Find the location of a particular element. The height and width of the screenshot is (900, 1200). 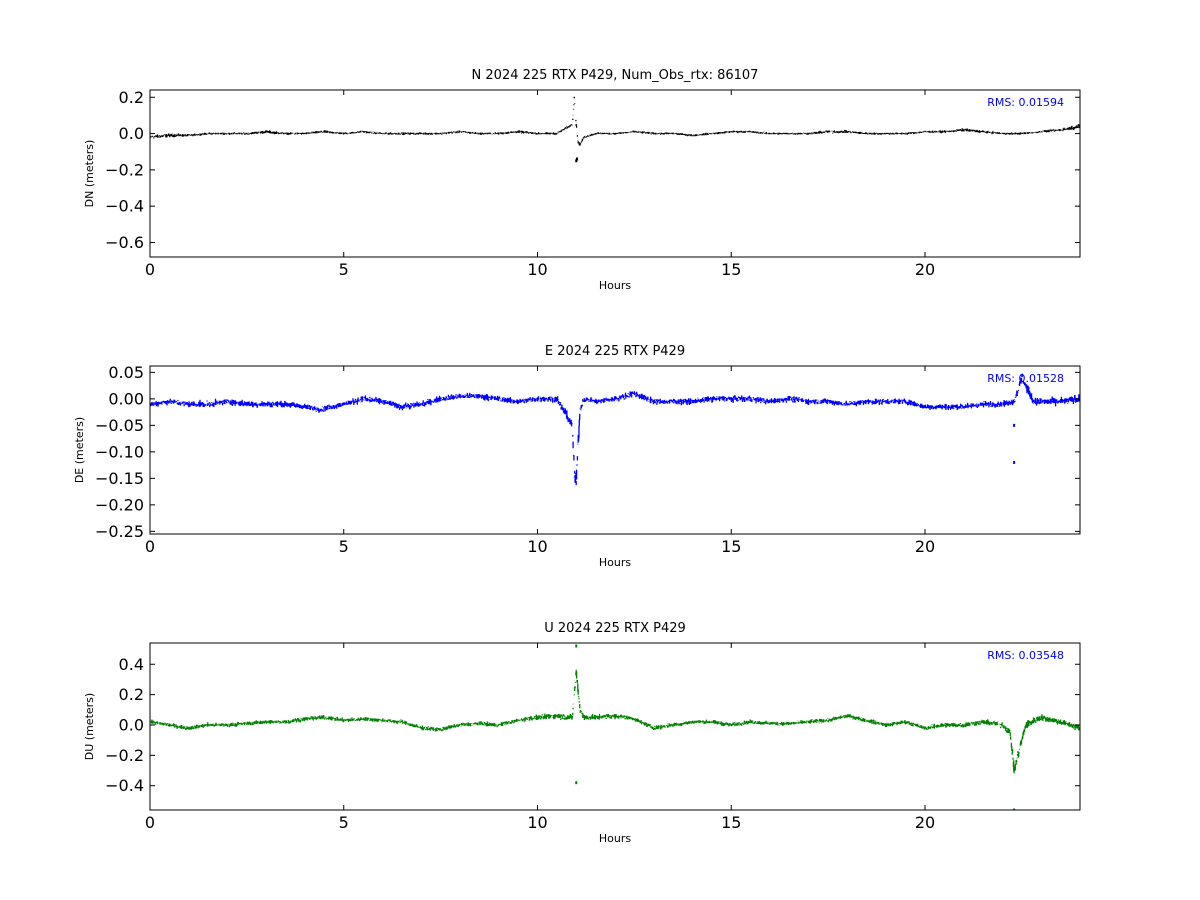

chart-title: N 2024 225 RTX P429, Num_Obs_rtx: 86107 is located at coordinates (615, 75).